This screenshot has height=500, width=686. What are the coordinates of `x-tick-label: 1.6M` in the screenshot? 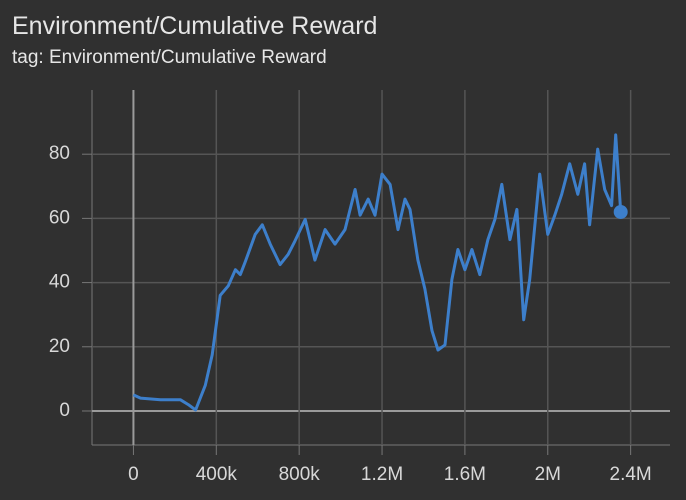 It's located at (465, 474).